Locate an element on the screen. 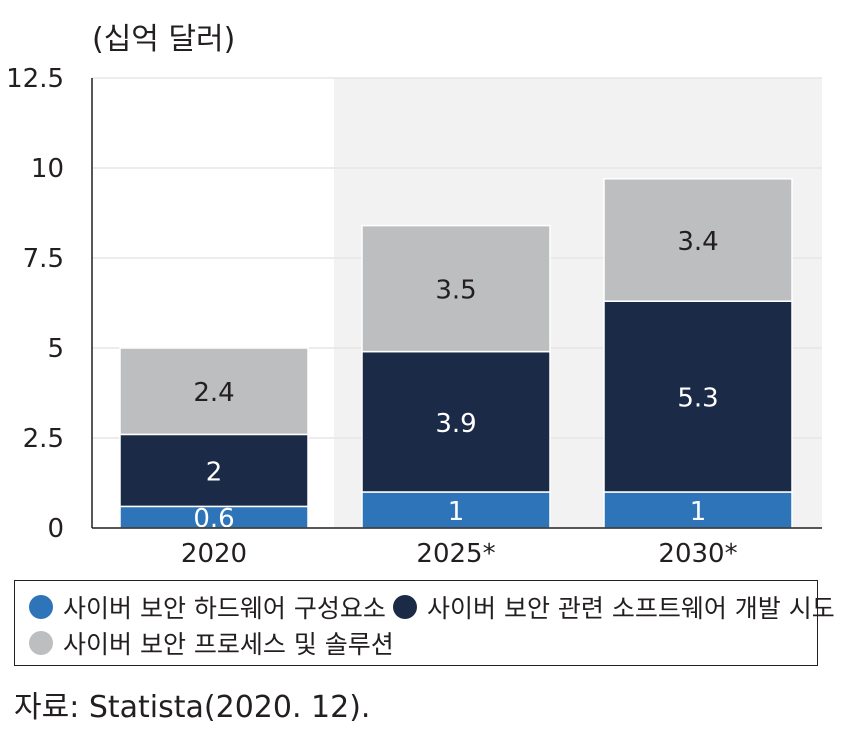 The height and width of the screenshot is (737, 842). x-tick-label: 2025* is located at coordinates (455, 554).